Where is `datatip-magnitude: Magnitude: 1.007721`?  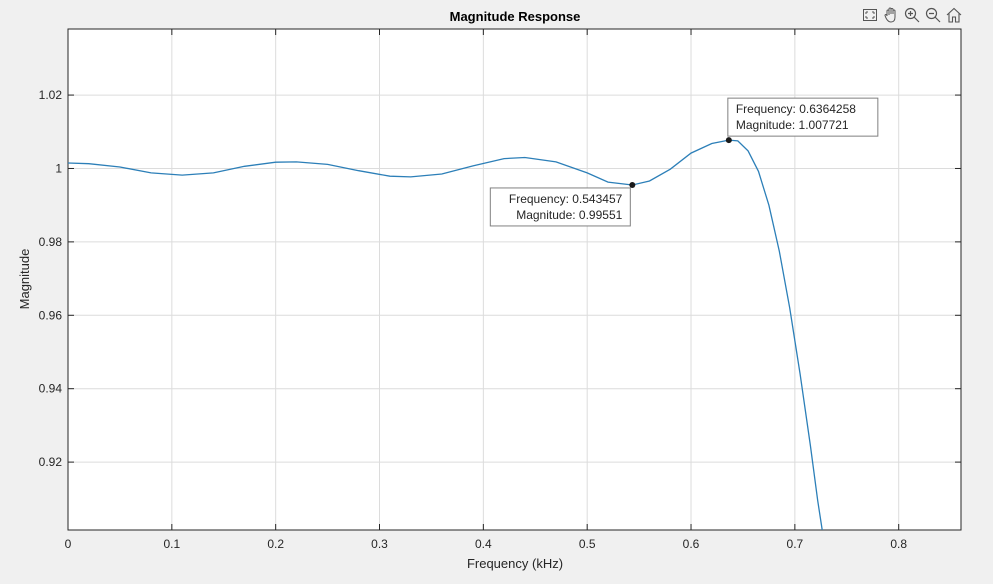 datatip-magnitude: Magnitude: 1.007721 is located at coordinates (792, 125).